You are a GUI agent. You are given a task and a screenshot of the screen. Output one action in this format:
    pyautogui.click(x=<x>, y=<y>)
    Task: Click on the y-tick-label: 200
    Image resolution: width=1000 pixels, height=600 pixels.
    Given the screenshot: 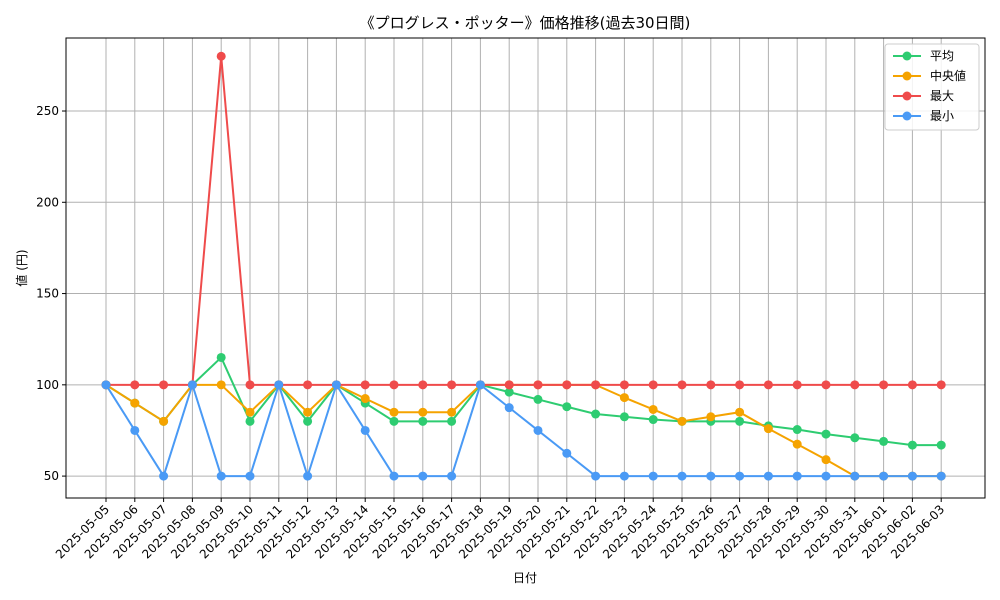 What is the action you would take?
    pyautogui.click(x=47, y=202)
    